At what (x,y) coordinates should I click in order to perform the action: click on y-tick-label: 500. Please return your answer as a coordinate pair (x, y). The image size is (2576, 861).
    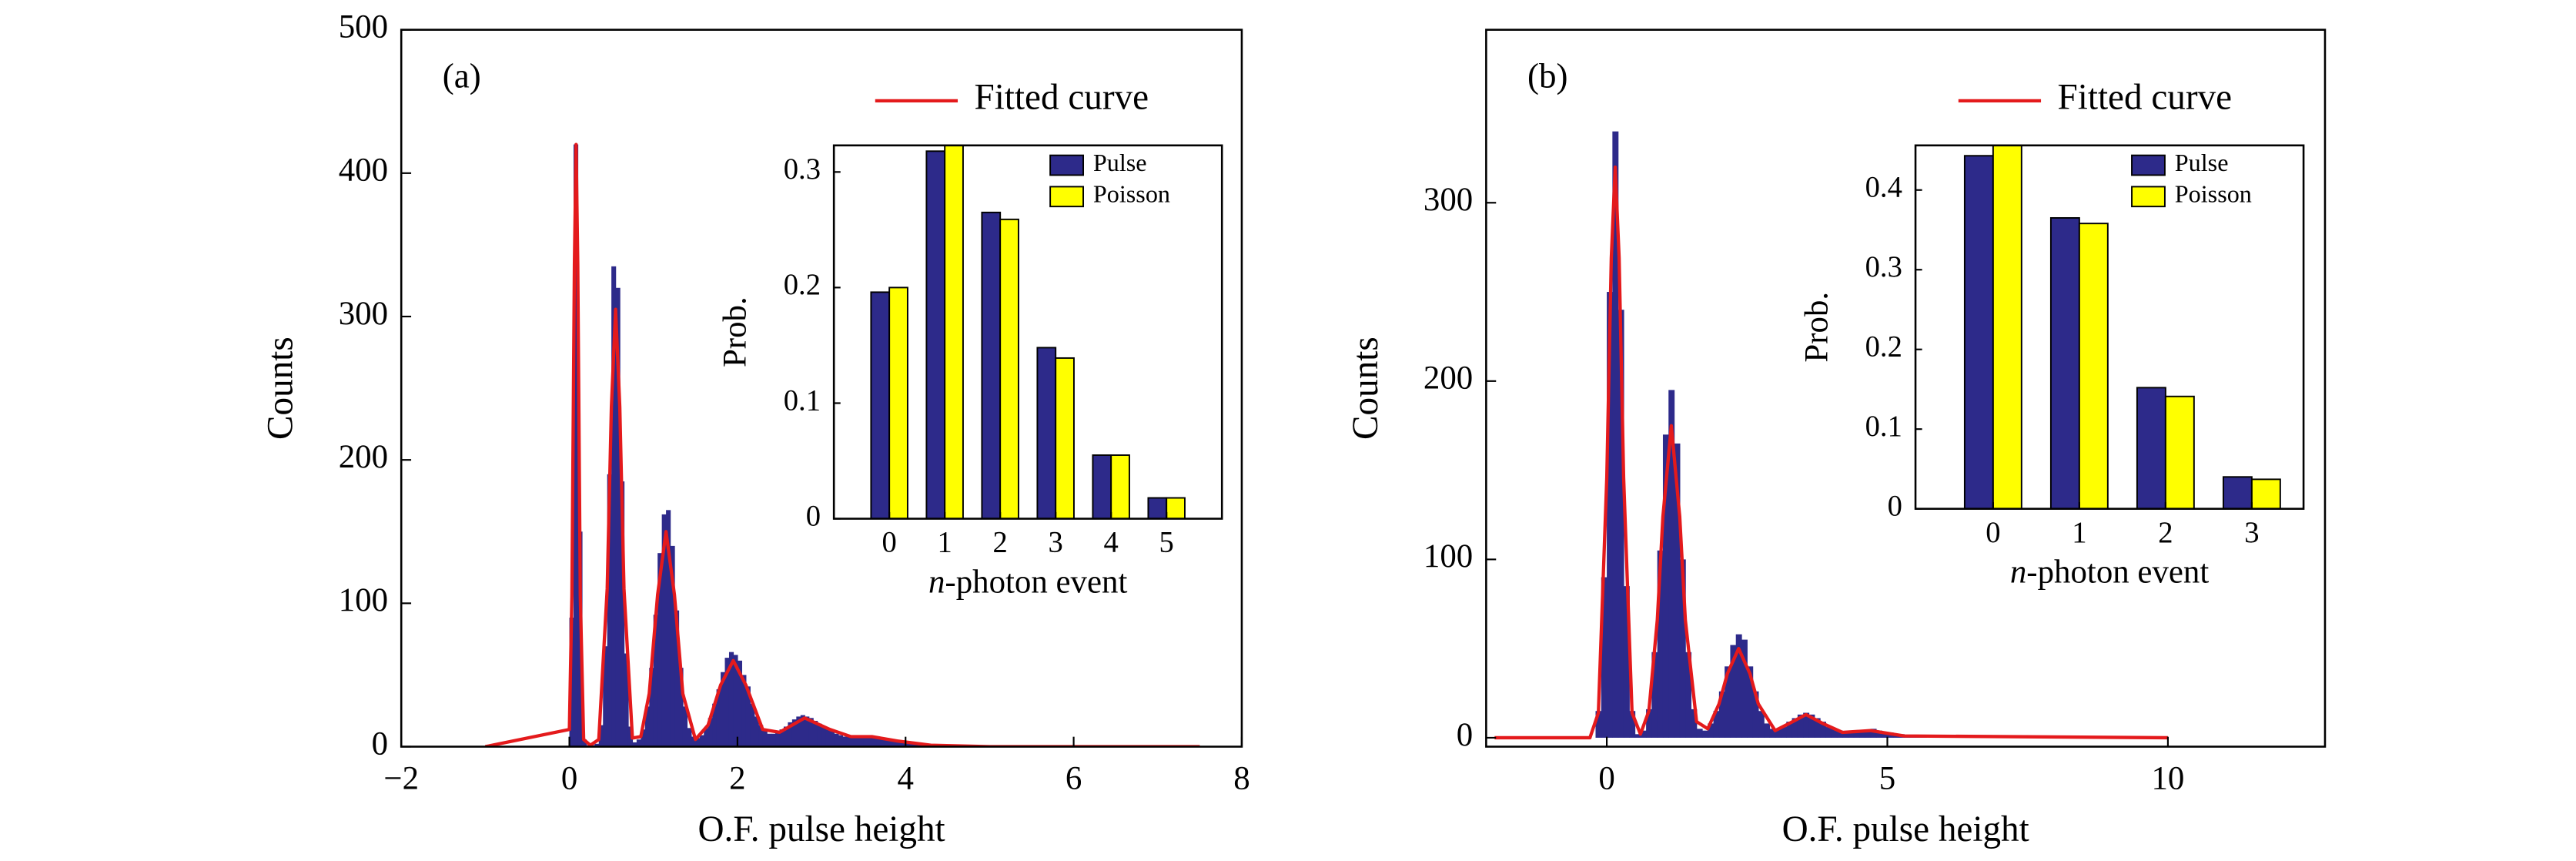
    Looking at the image, I should click on (364, 26).